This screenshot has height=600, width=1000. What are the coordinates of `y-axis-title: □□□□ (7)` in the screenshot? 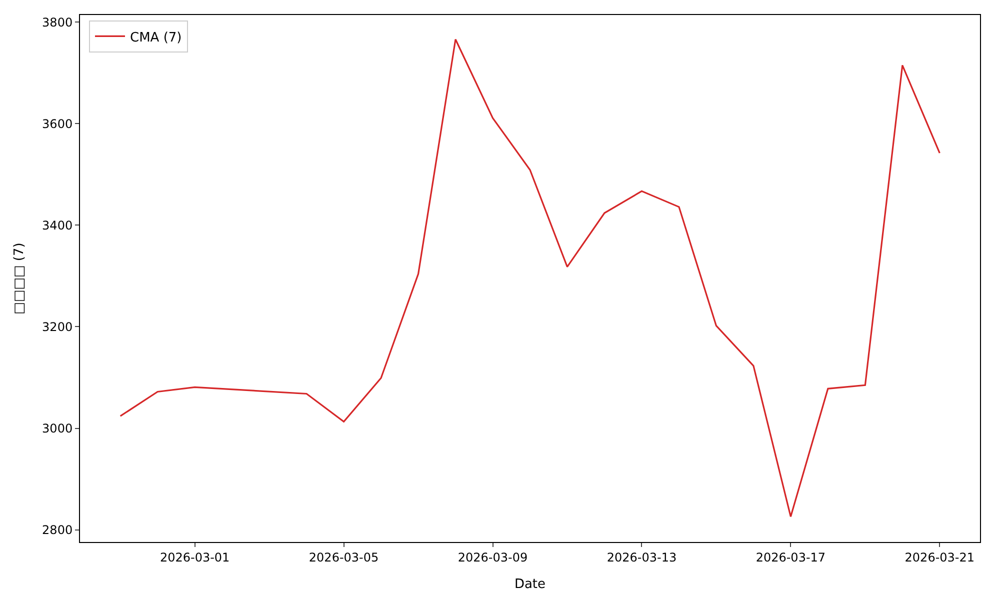 It's located at (20, 278).